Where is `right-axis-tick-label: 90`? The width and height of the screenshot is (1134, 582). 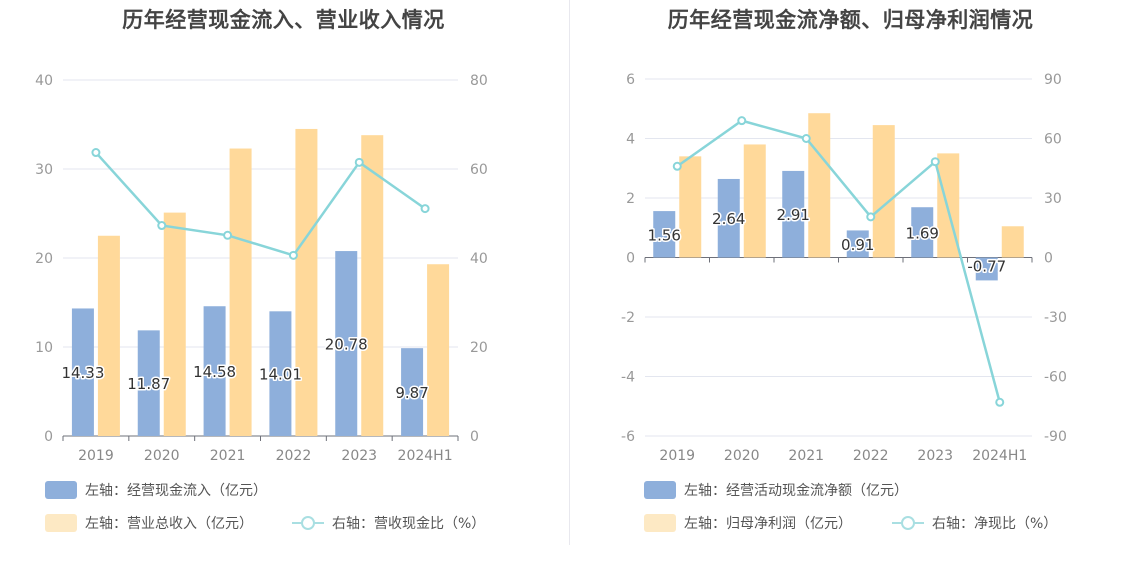 right-axis-tick-label: 90 is located at coordinates (1053, 80).